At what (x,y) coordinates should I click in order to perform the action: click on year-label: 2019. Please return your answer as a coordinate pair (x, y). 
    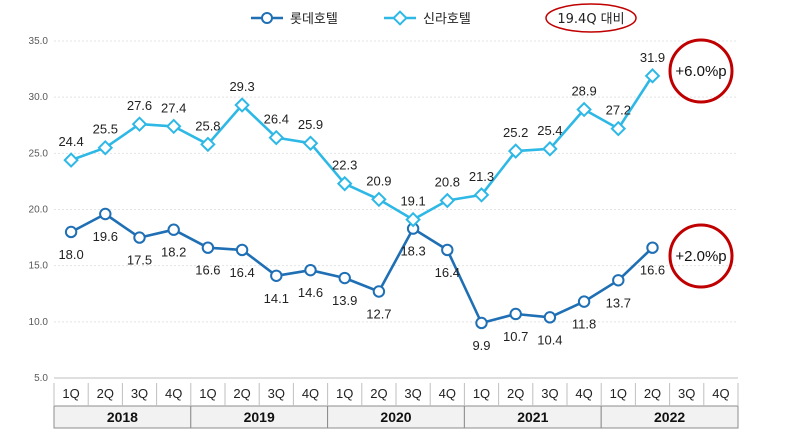
    Looking at the image, I should click on (259, 417).